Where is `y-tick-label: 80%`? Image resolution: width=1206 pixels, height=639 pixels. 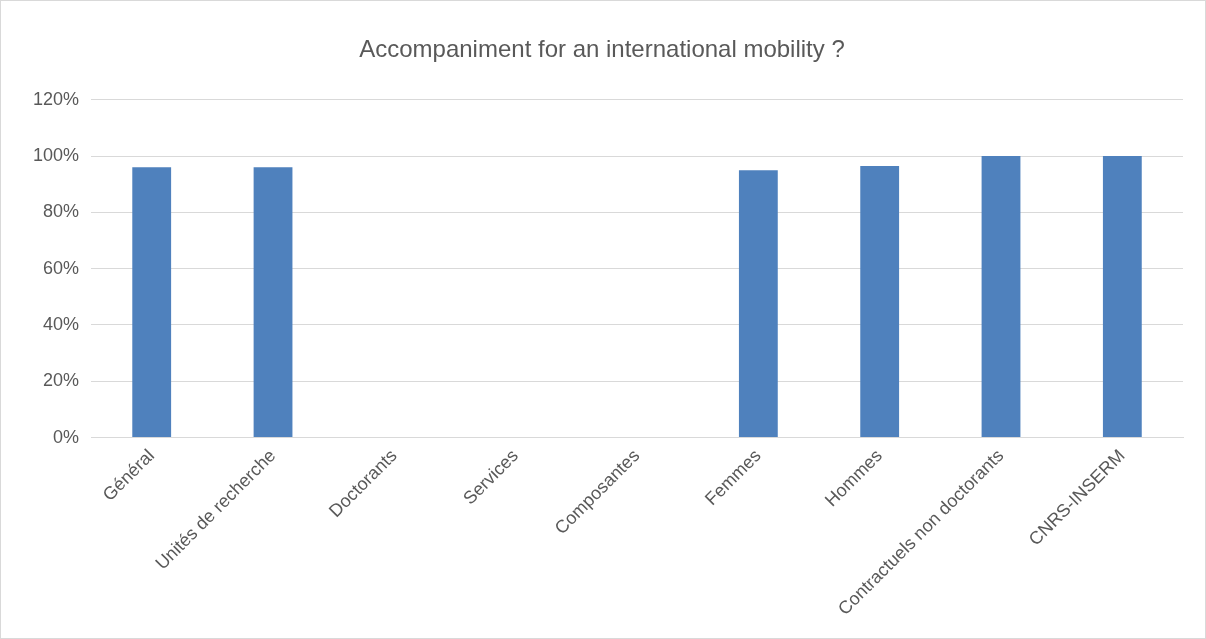 y-tick-label: 80% is located at coordinates (61, 211).